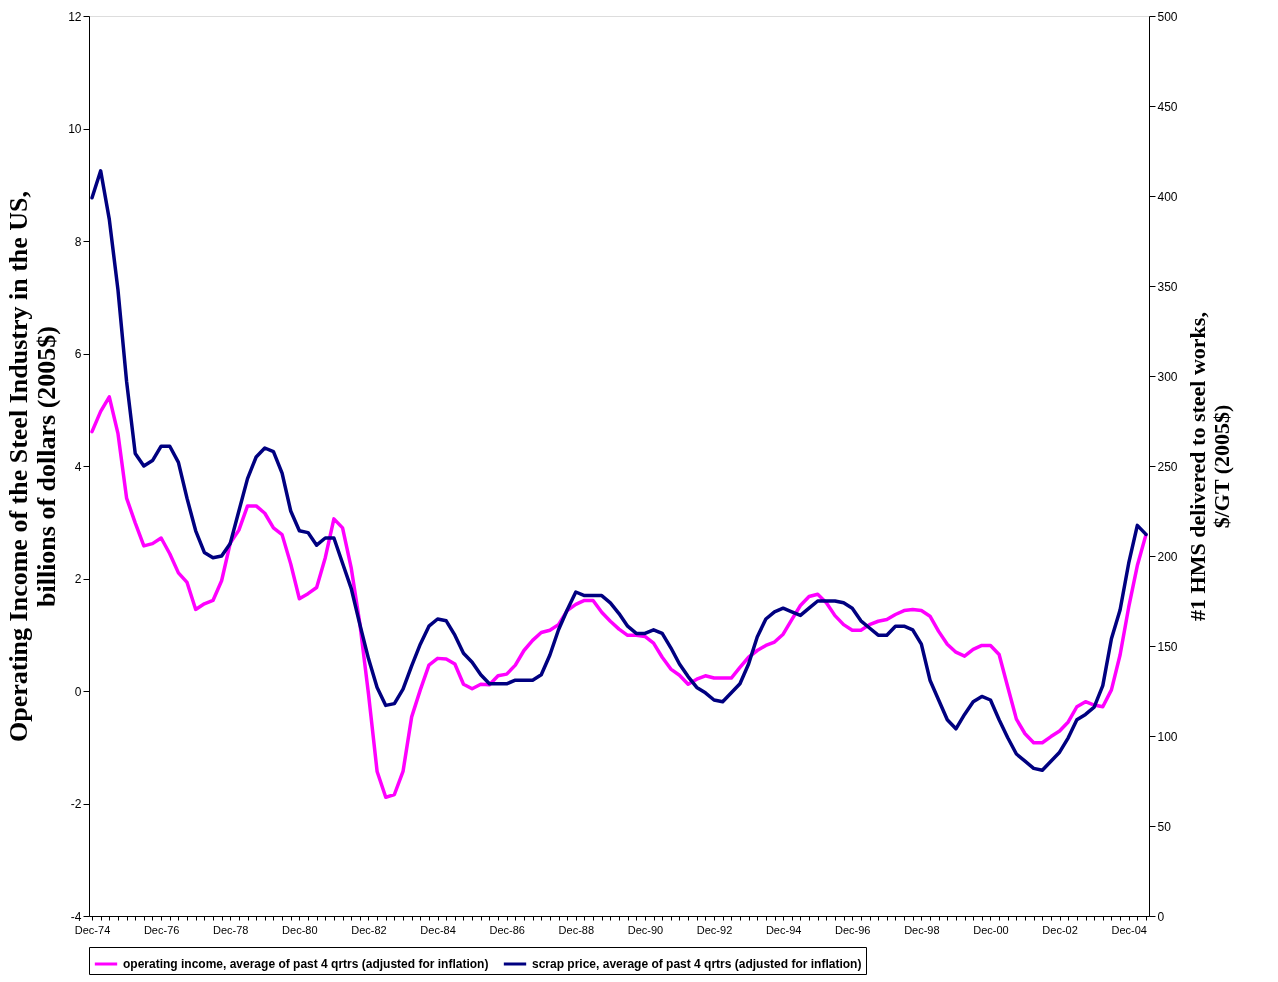 The width and height of the screenshot is (1278, 982). I want to click on y2-tick-label: 150, so click(1167, 646).